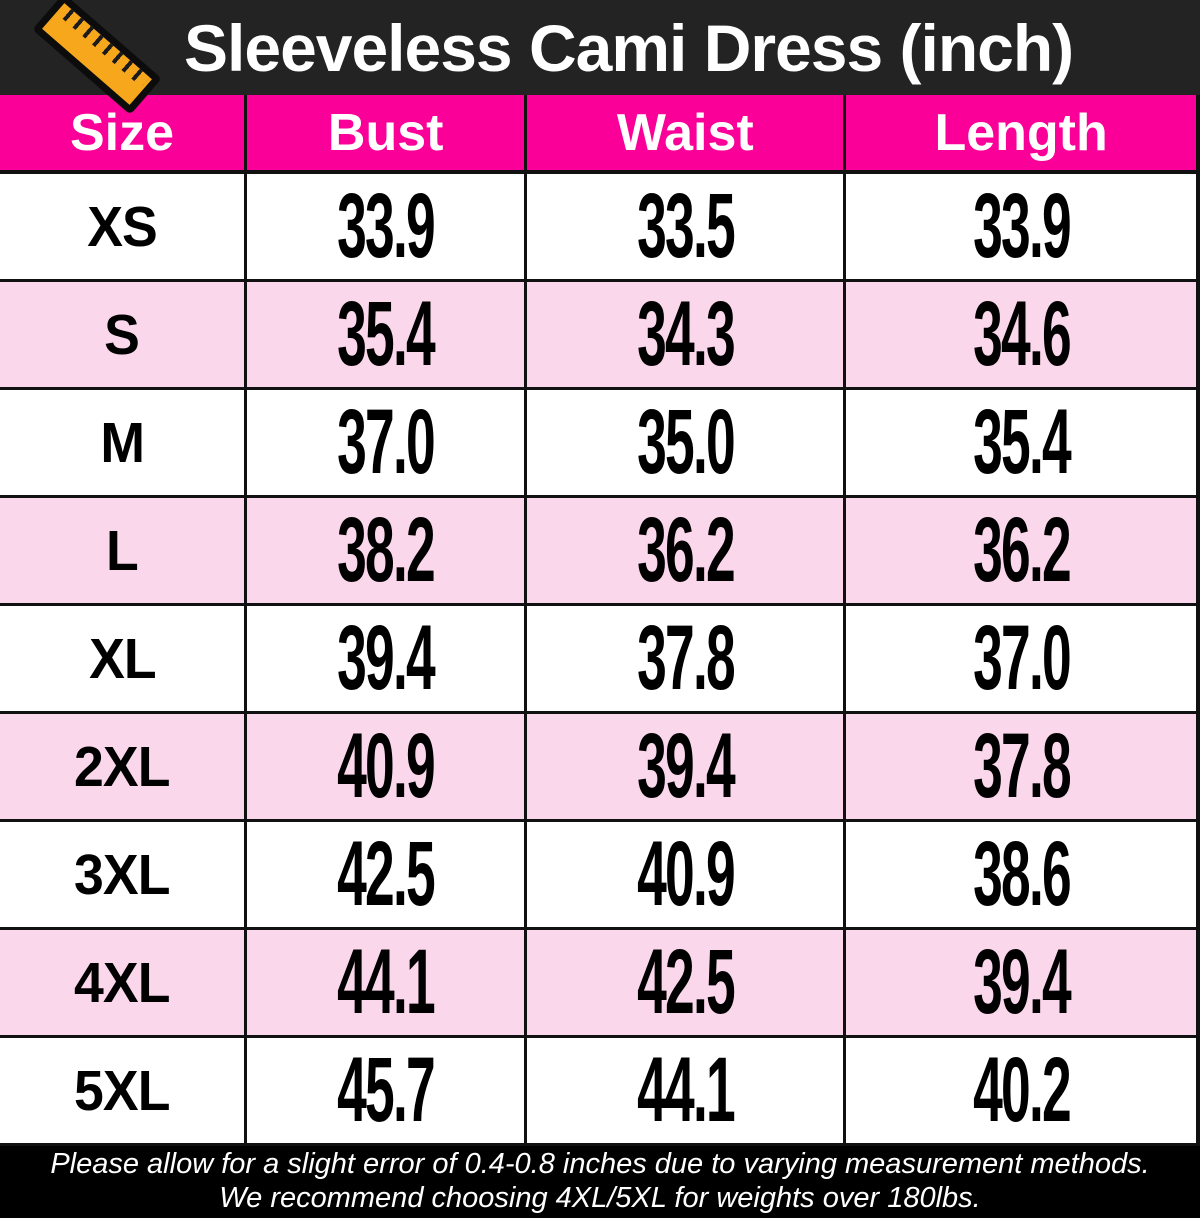 This screenshot has height=1218, width=1200. I want to click on cell-waist: 39.4, so click(687, 766).